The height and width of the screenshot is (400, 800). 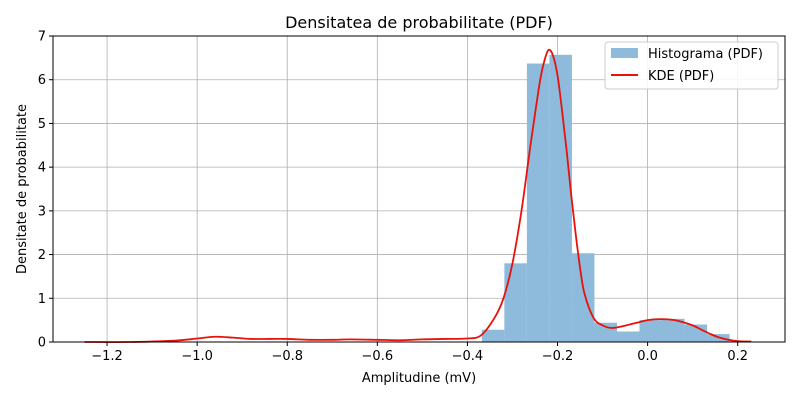 I want to click on y-tick-label: 0, so click(x=42, y=343).